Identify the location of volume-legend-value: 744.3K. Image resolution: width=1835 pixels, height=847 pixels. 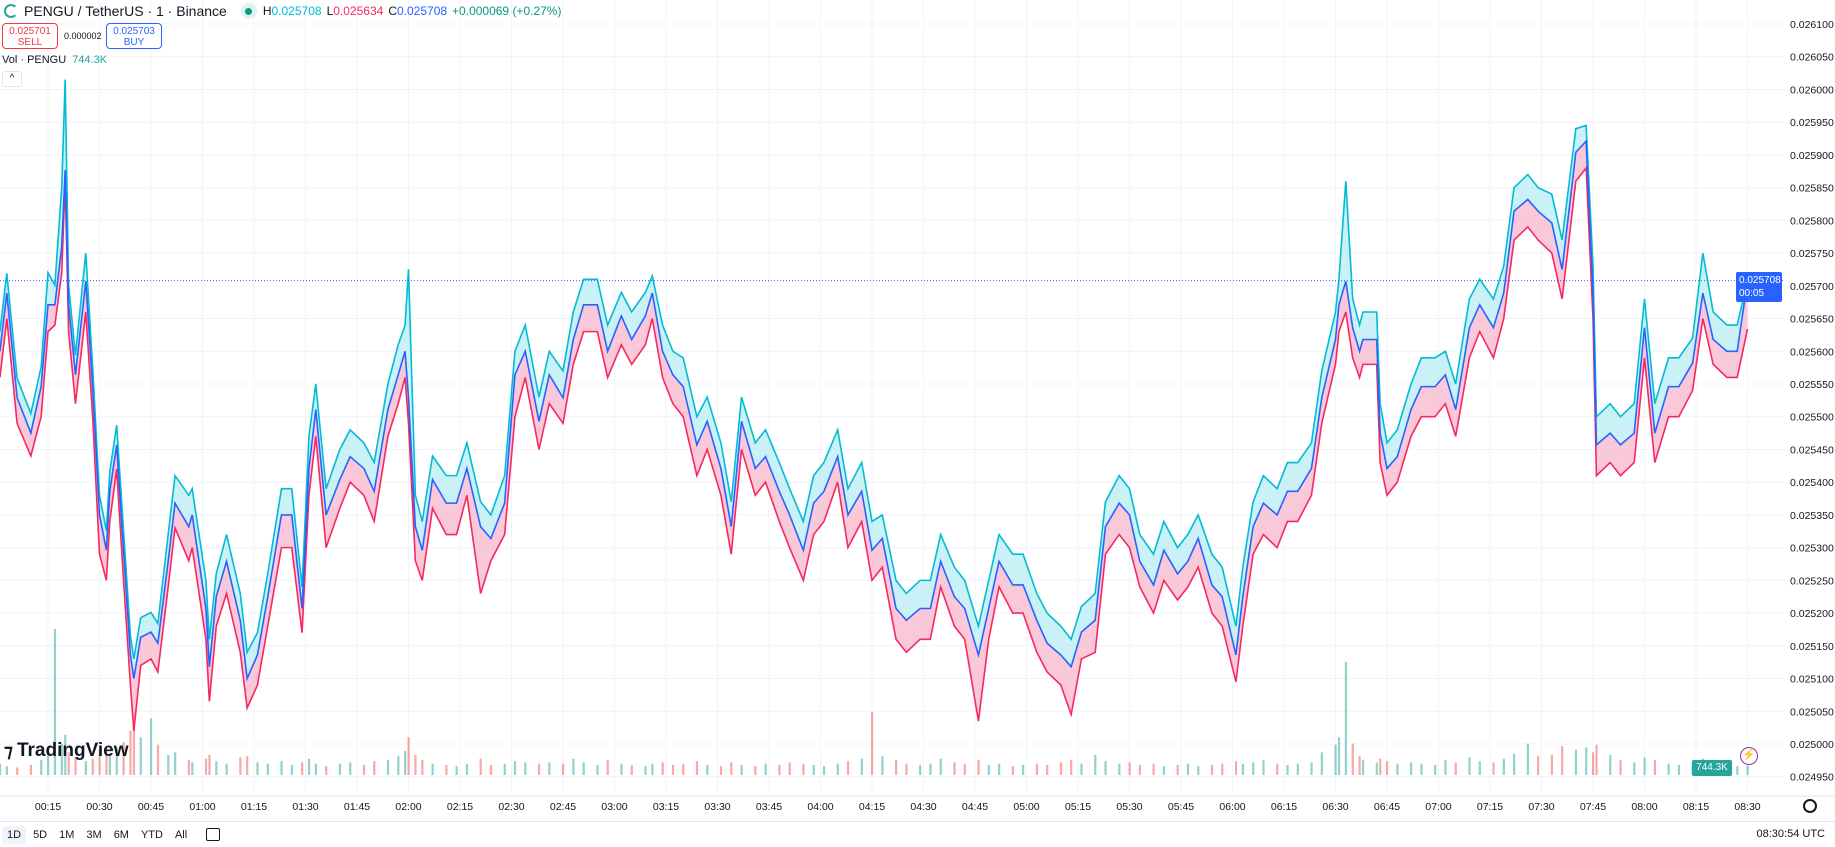
(90, 60).